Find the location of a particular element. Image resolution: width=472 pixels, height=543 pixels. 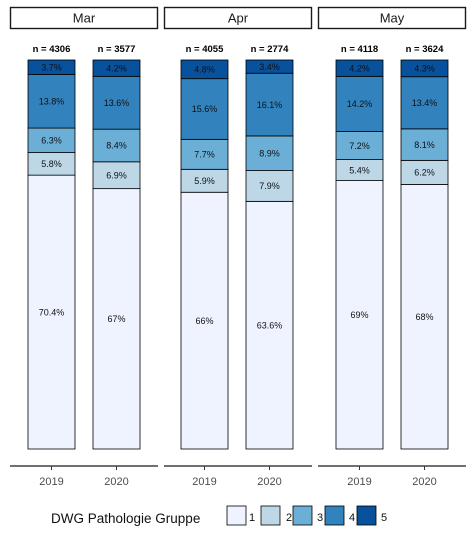

legend: DWG Pathologie Gruppe 1 2 3 4 5 is located at coordinates (219, 515).